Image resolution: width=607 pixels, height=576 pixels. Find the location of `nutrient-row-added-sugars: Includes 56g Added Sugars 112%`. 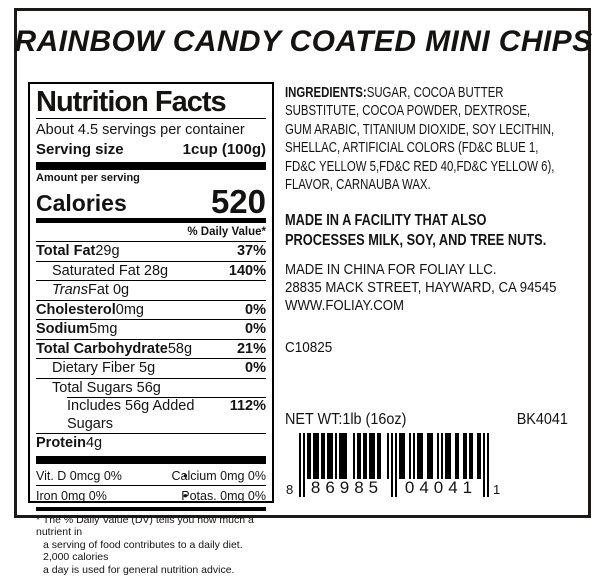

nutrient-row-added-sugars: Includes 56g Added Sugars 112% is located at coordinates (151, 415).